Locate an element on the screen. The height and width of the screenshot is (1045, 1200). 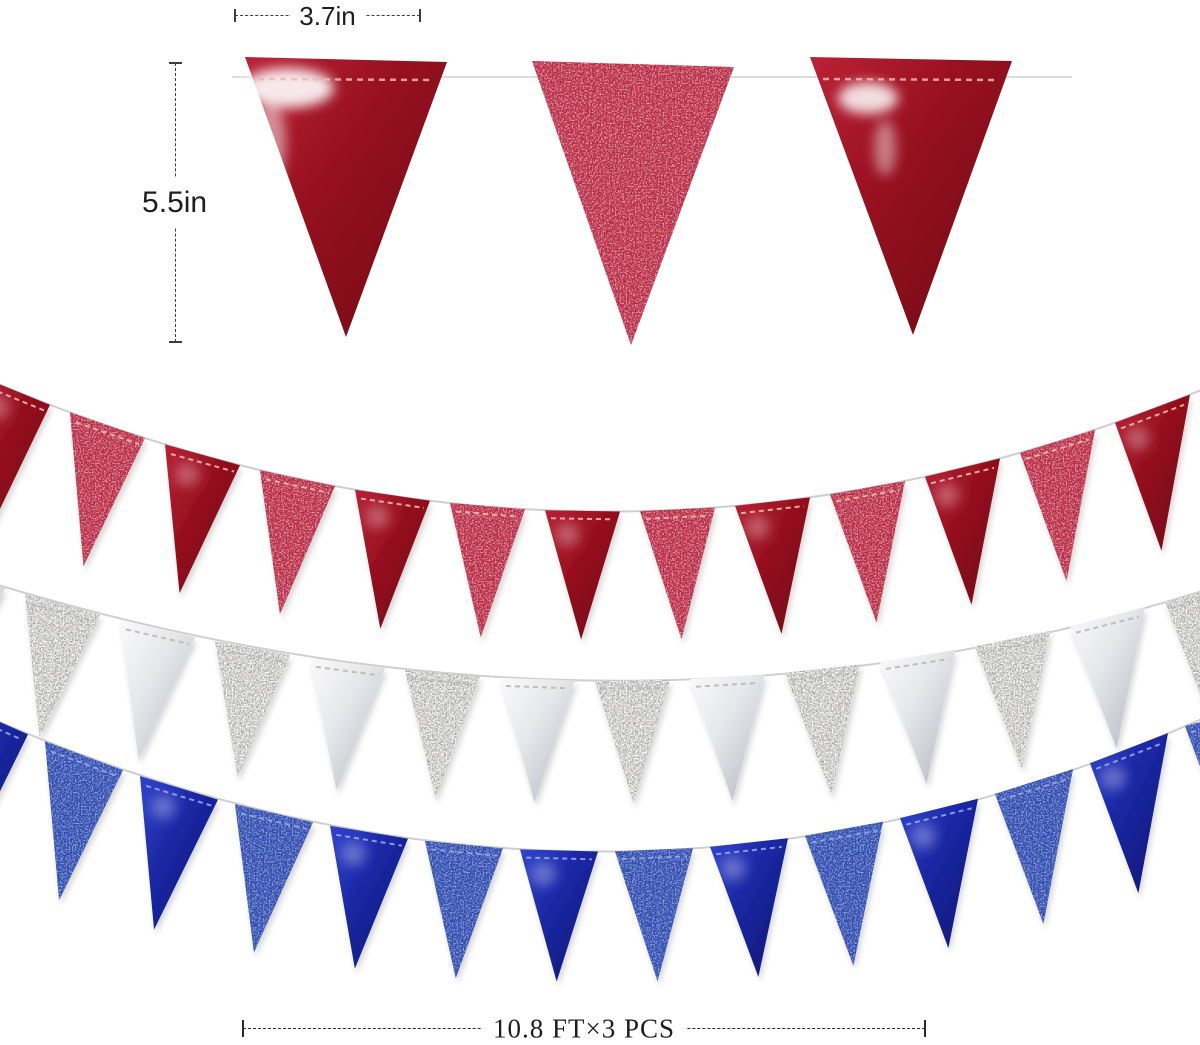
flag-height-dimension: 5.5in is located at coordinates (175, 202).